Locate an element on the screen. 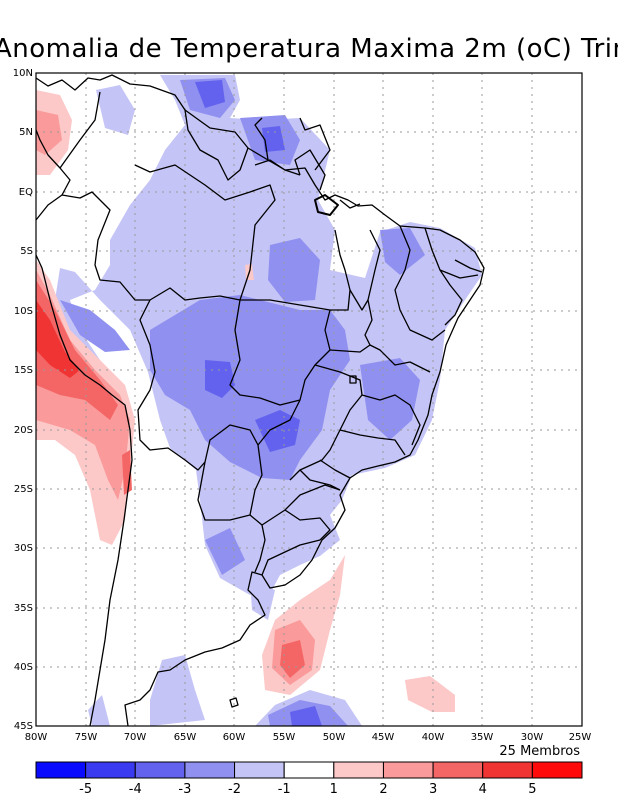 Image resolution: width=618 pixels, height=800 pixels. legend-label: 2 is located at coordinates (383, 789).